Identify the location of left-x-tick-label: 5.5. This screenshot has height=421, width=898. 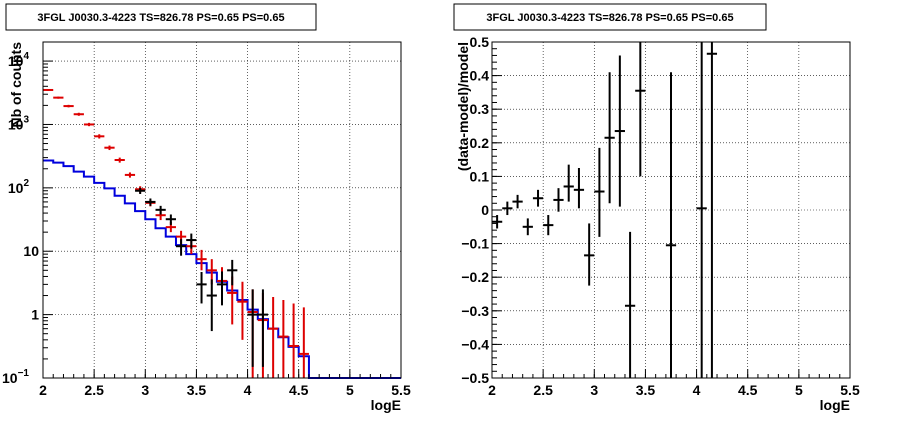
(401, 390).